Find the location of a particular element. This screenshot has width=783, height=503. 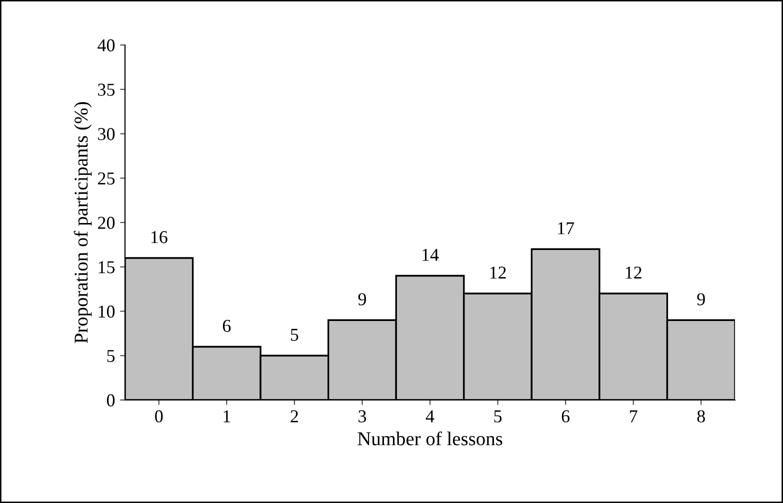

x-tick-label: 1 is located at coordinates (227, 416).